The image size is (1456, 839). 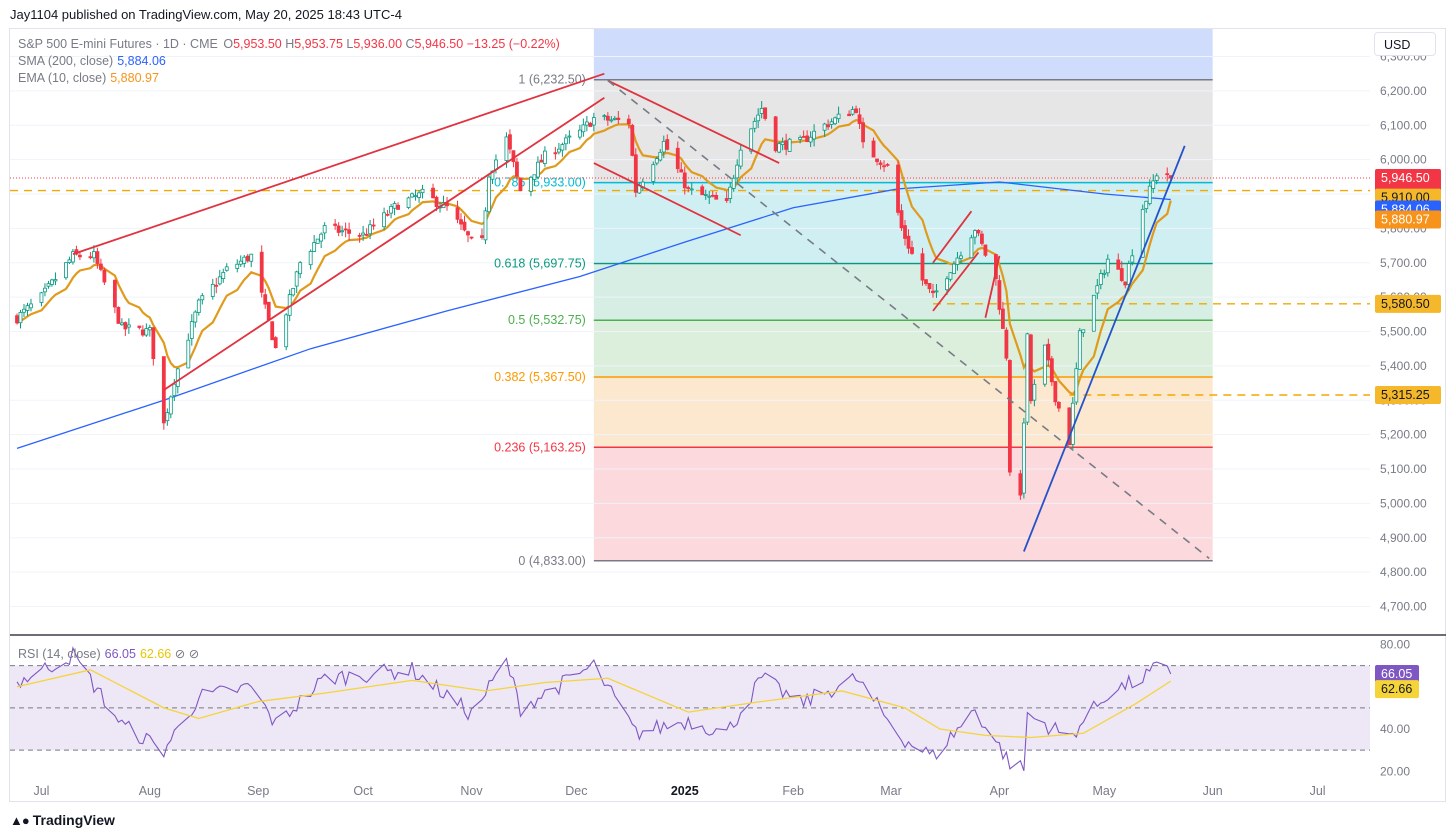 I want to click on march-channel-upper, so click(x=952, y=237).